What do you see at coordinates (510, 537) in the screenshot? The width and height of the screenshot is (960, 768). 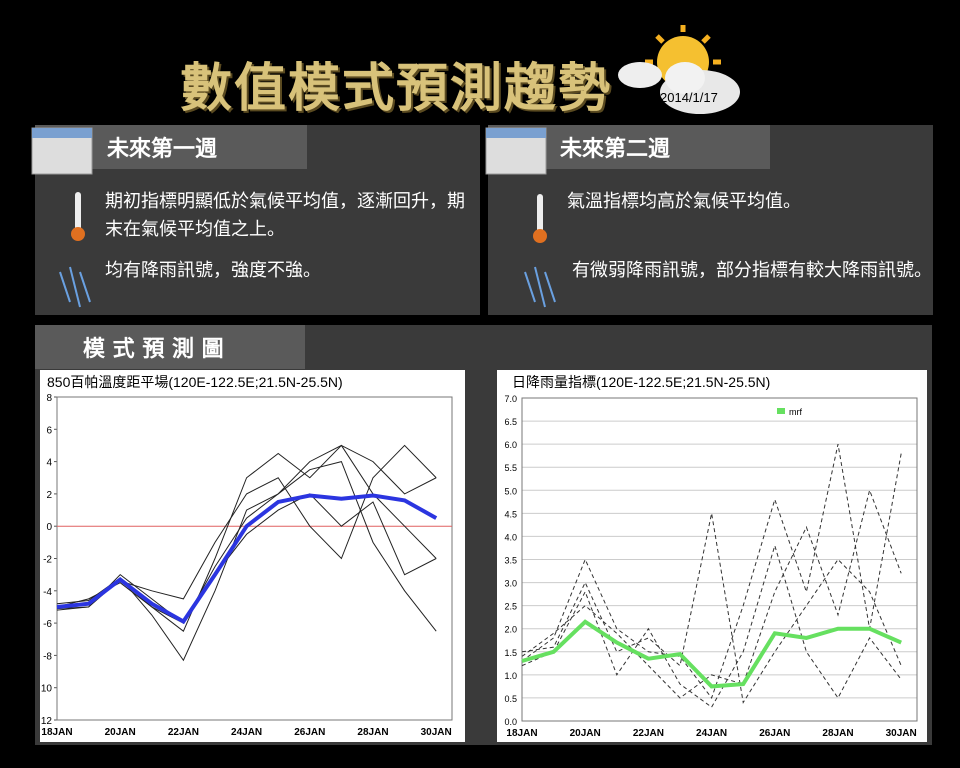 I see `y-tick-label: 4.0` at bounding box center [510, 537].